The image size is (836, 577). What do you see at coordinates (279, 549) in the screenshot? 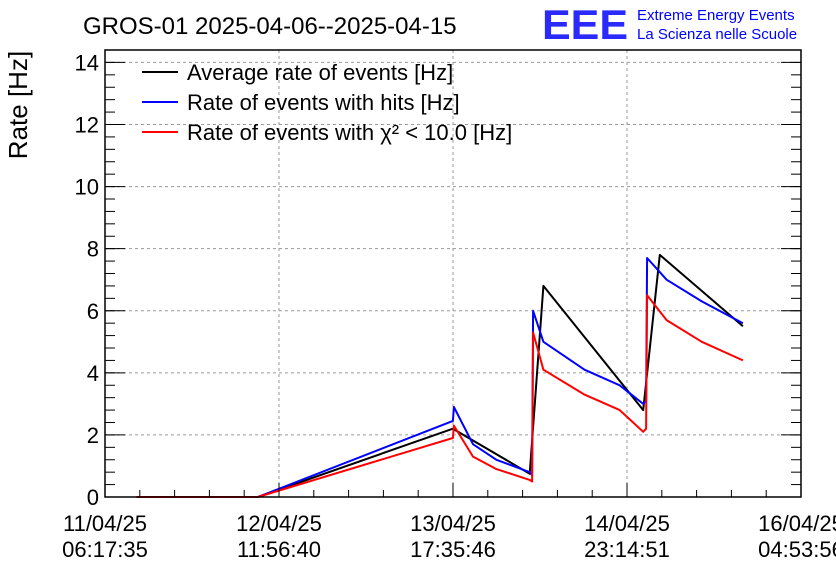
I see `x-tick-label-time: 11:56:40` at bounding box center [279, 549].